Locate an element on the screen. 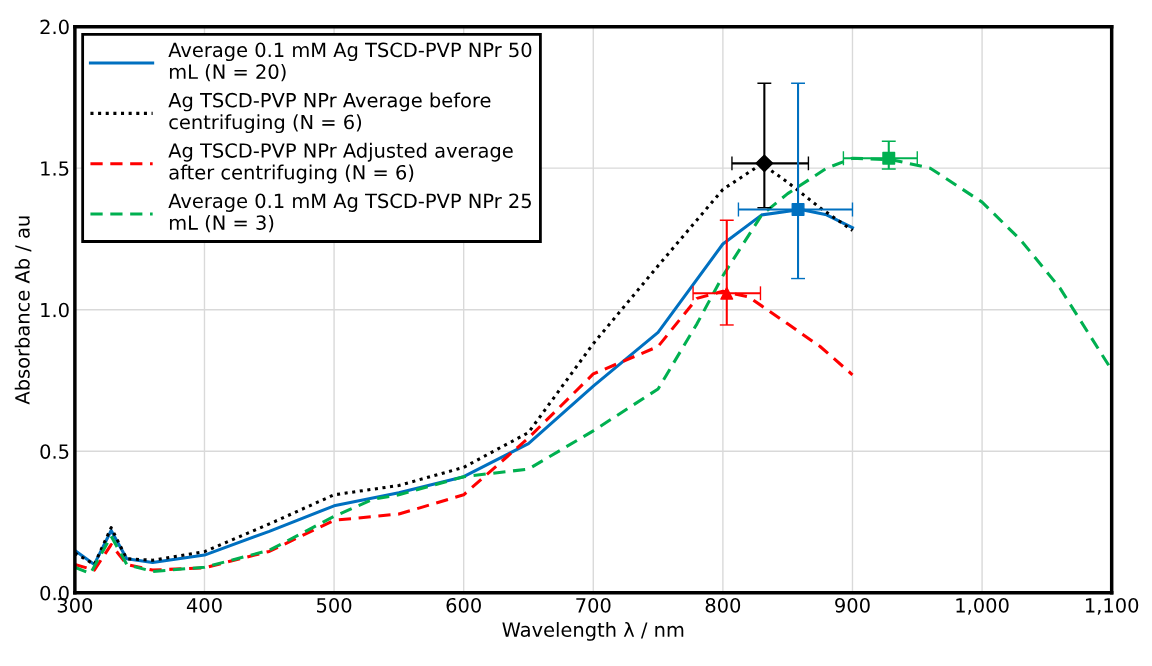  legend-label: Average 0.1 mM Ag TSCD-PVP NPr 50 mL (N = 20) is located at coordinates (350, 62).